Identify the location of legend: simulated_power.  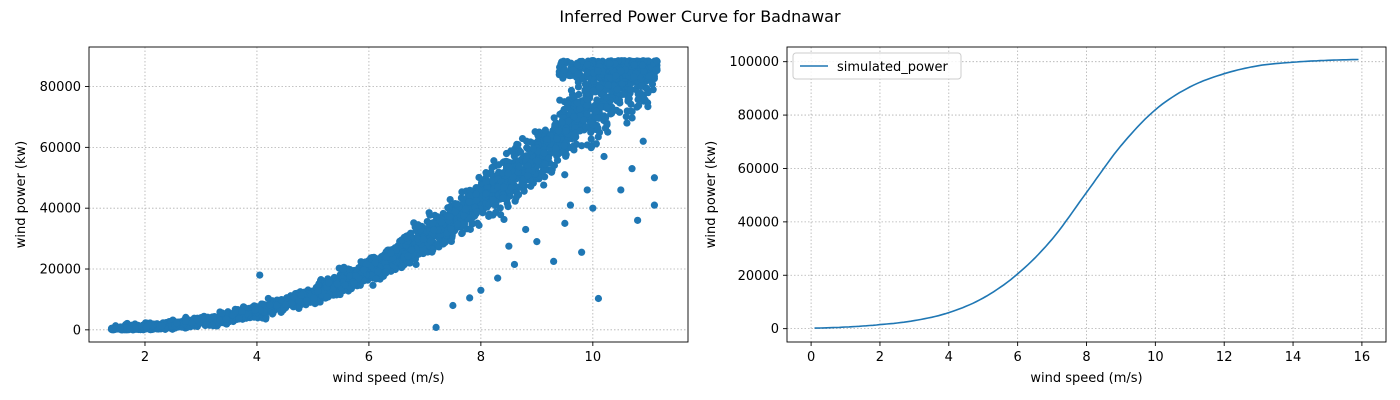
(877, 66).